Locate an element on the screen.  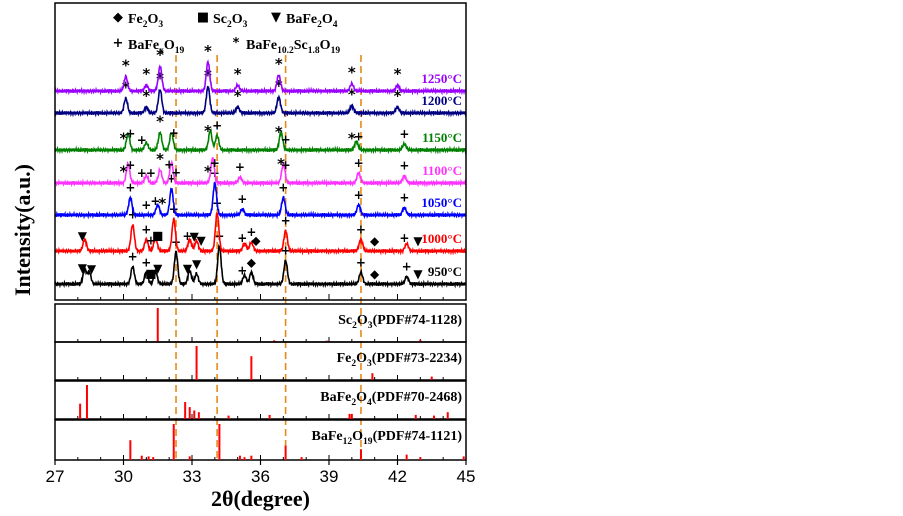
x-tick-label: 45 is located at coordinates (466, 476).